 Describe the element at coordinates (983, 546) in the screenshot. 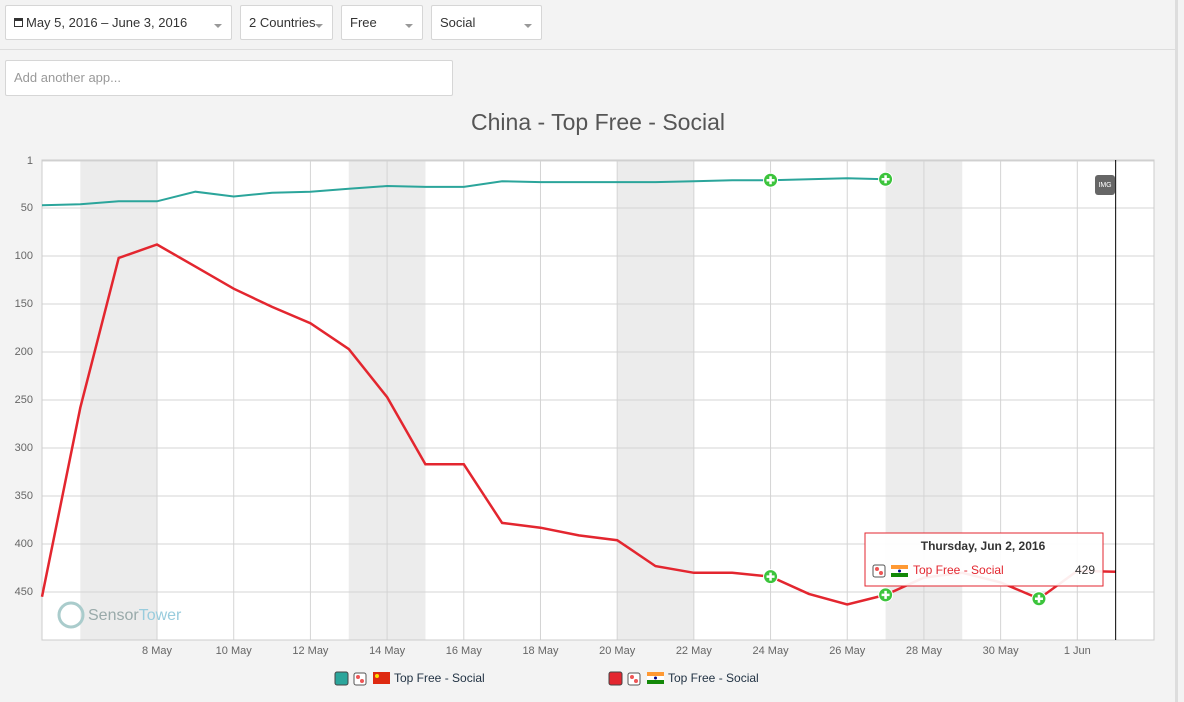

I see `tooltip-title: Thursday, Jun 2, 2016` at that location.